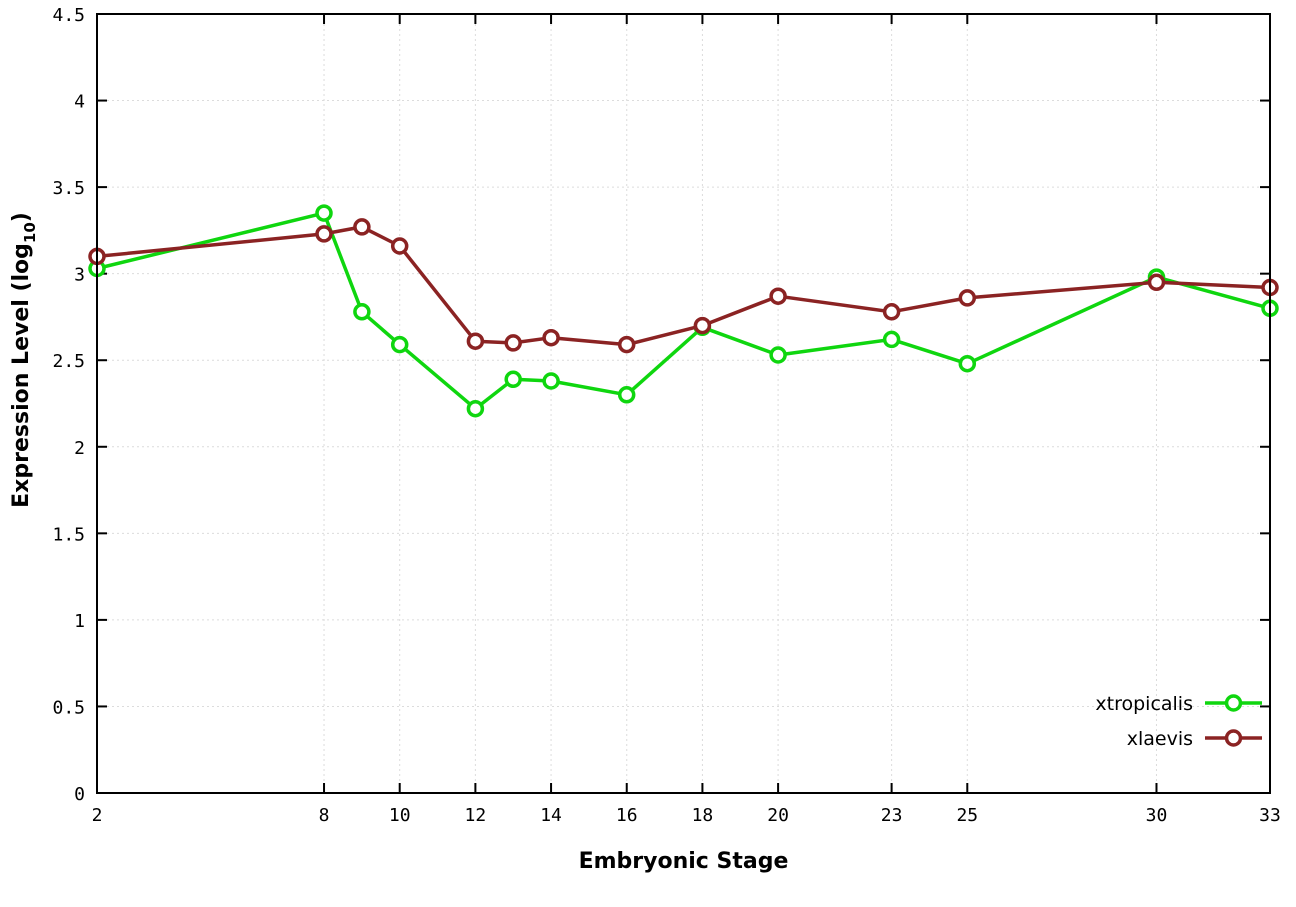 This screenshot has height=907, width=1296. I want to click on x-tick-label: 16, so click(627, 815).